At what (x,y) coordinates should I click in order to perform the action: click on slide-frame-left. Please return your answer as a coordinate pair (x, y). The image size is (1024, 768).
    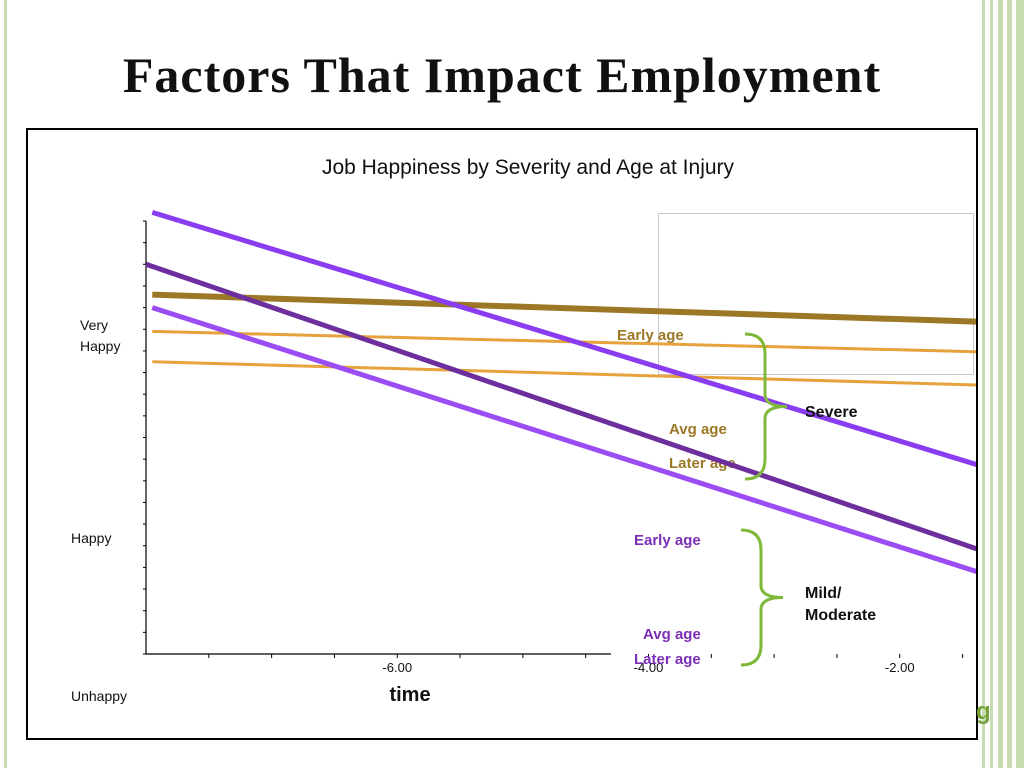
    Looking at the image, I should click on (5, 384).